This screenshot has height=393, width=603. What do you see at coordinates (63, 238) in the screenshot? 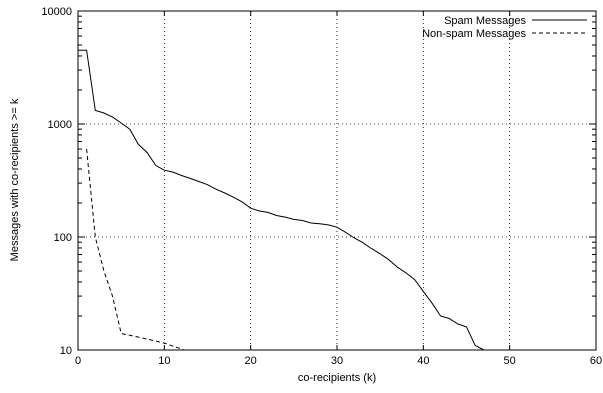
I see `y-tick-label: 100` at bounding box center [63, 238].